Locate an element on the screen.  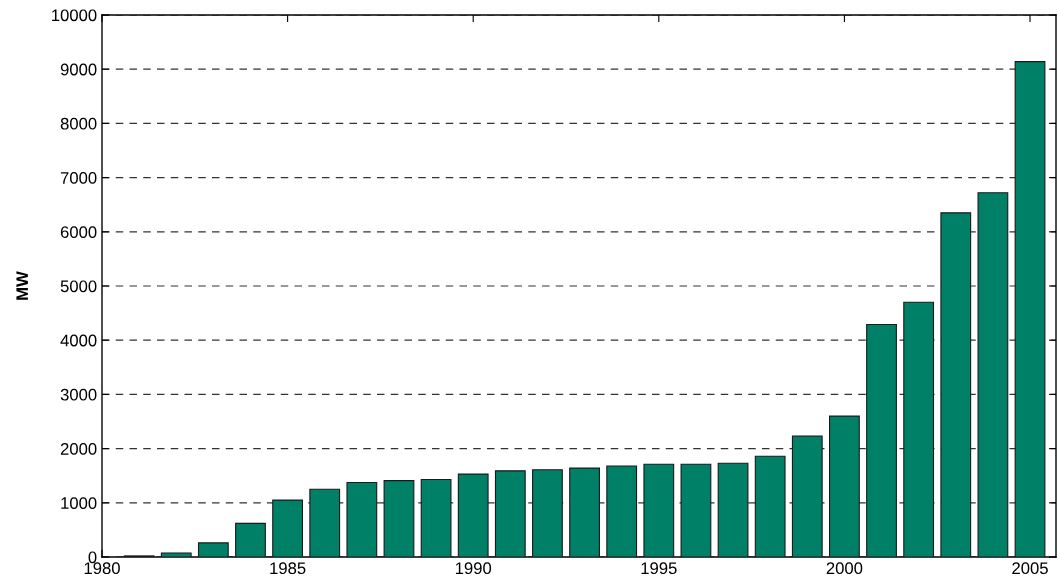
y-tick-label: 3000 is located at coordinates (78, 394).